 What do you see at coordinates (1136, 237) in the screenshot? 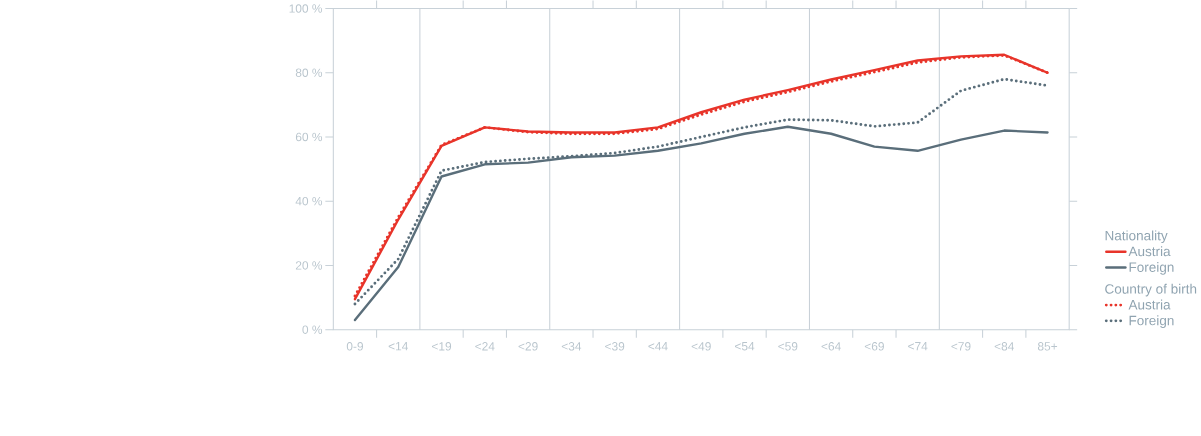
I see `legend-title: Nationality` at bounding box center [1136, 237].